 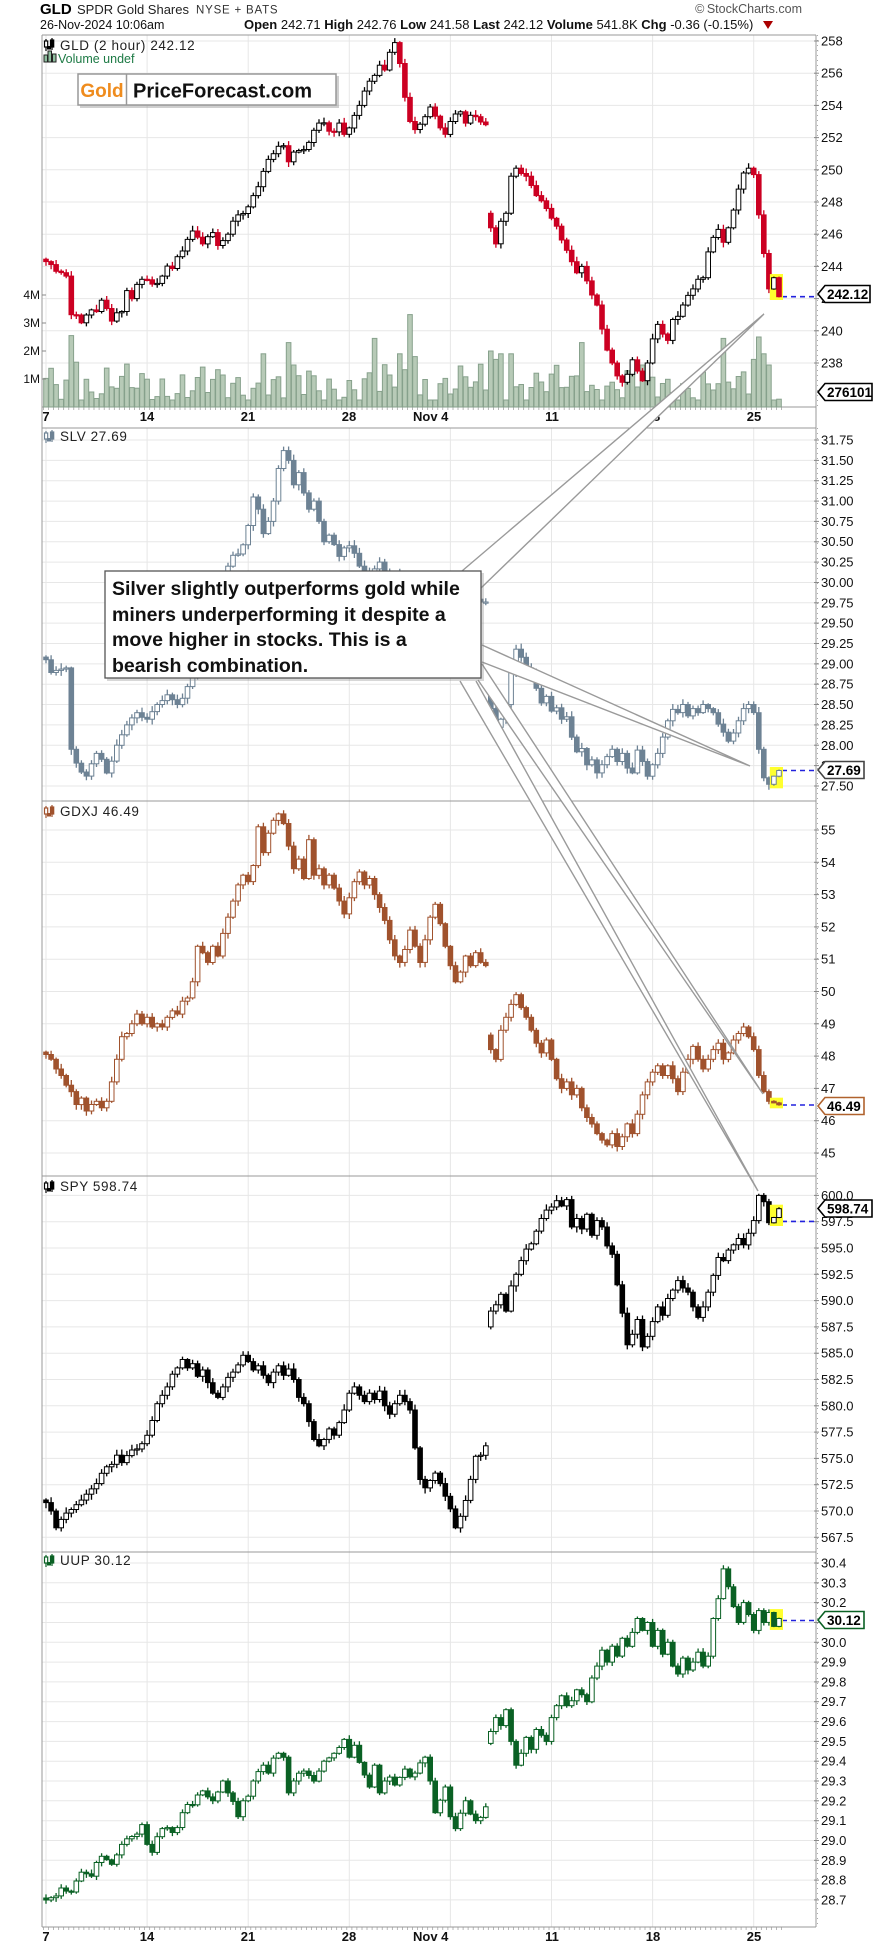 I want to click on svg-text: 29.2, so click(x=833, y=1800).